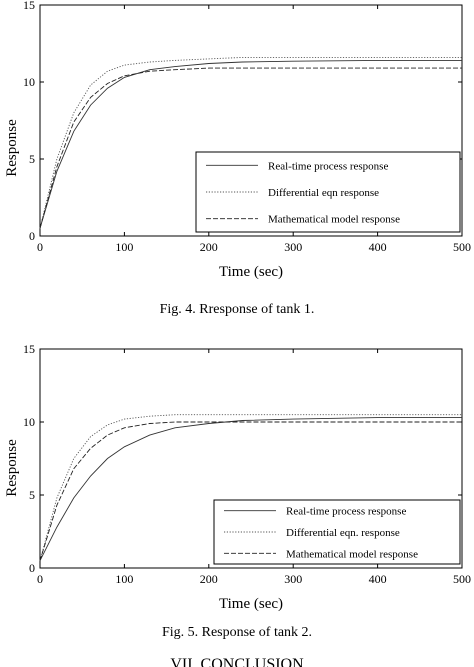 This screenshot has width=474, height=667. What do you see at coordinates (237, 661) in the screenshot?
I see `section-heading-partial: VII. CONCLUSION` at bounding box center [237, 661].